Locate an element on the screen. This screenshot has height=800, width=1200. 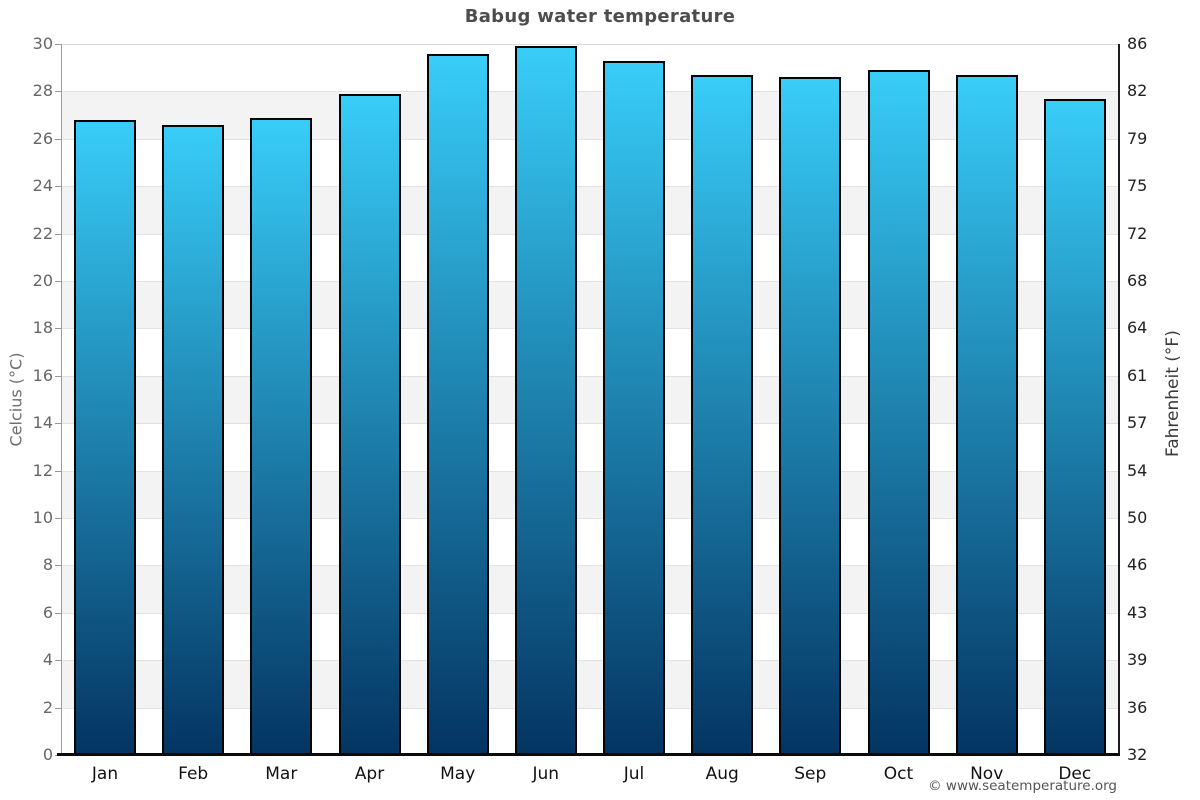
y-axis-title-celsius: Celcius (°C) is located at coordinates (16, 399).